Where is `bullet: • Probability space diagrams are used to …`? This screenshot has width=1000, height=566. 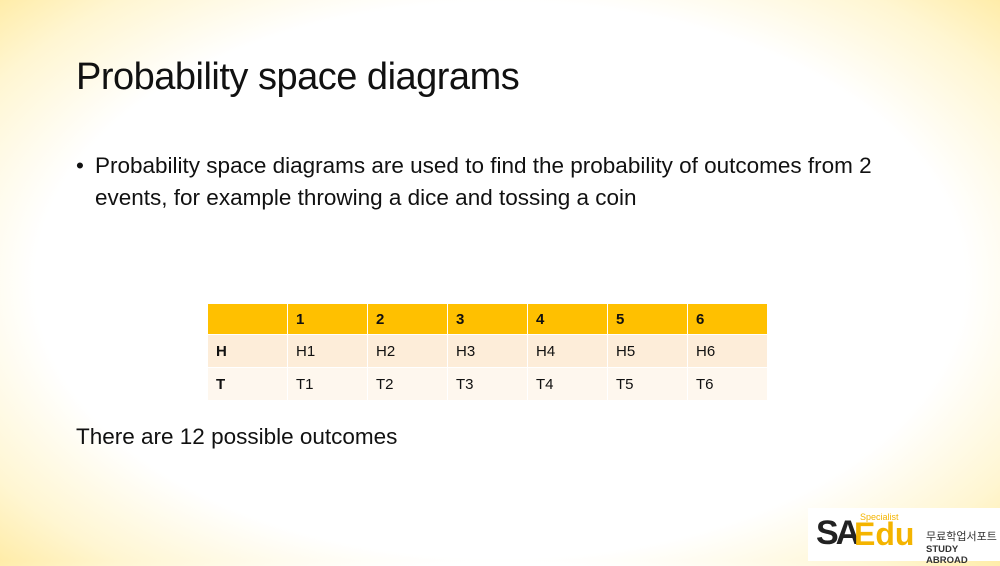 bullet: • Probability space diagrams are used to … is located at coordinates (501, 182).